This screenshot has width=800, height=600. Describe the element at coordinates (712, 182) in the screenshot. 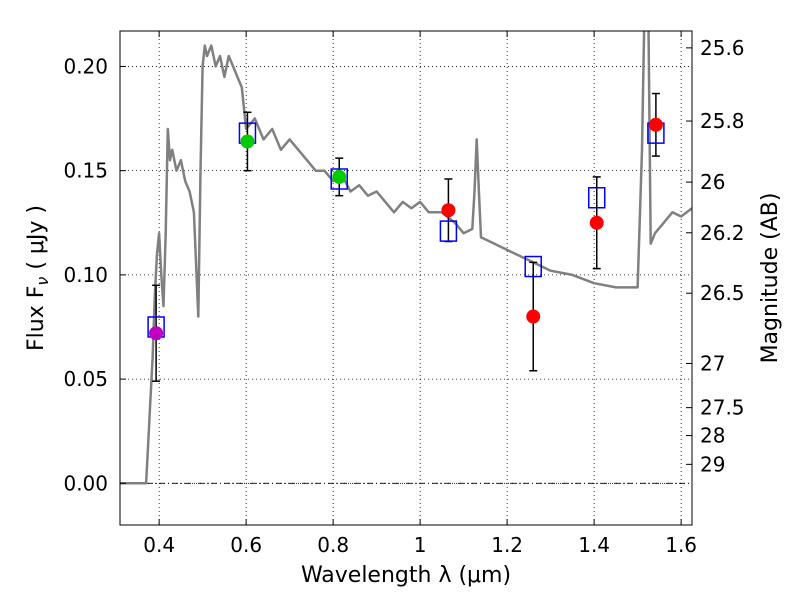

I see `mag-tick-label: 26` at that location.